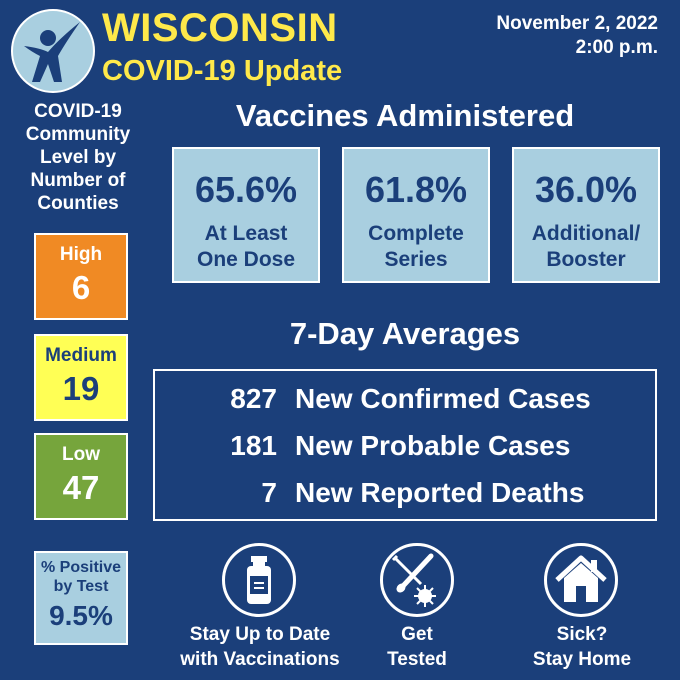 The image size is (680, 680). I want to click on vaccine-label-line: Booster, so click(586, 259).